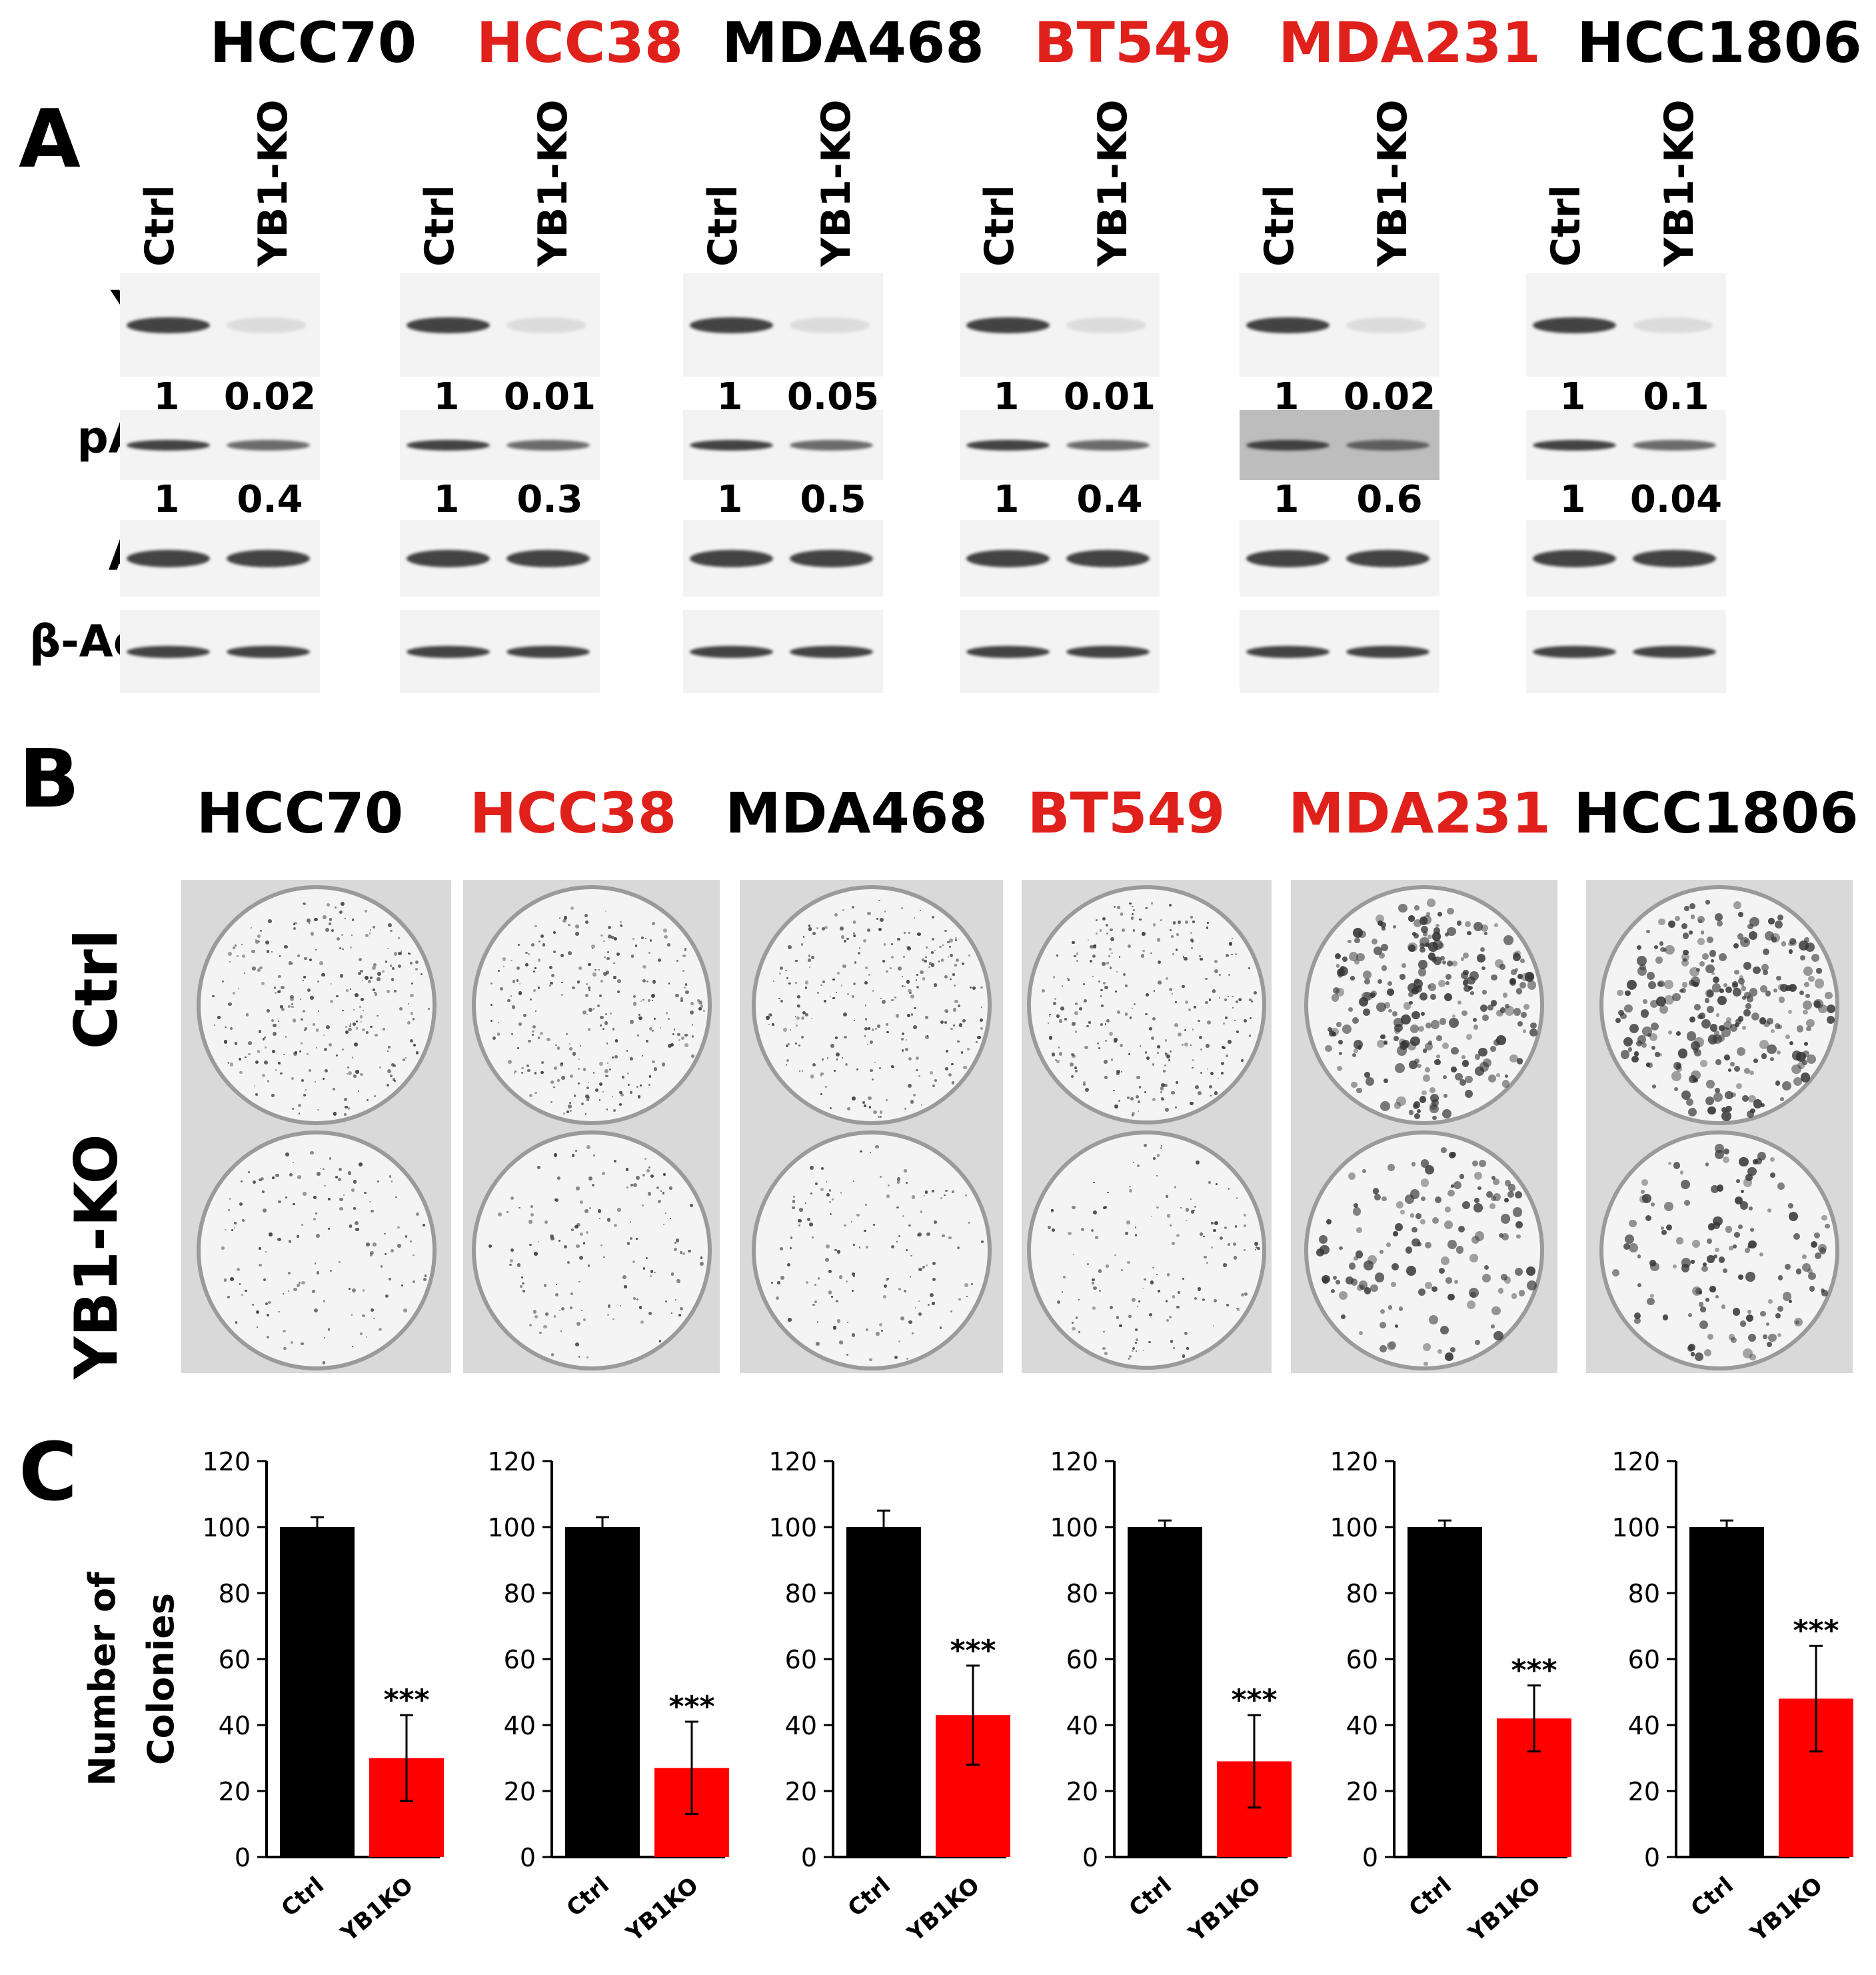 Image resolution: width=1876 pixels, height=1975 pixels. I want to click on plate-cell-line-title-hcc1806: HCC1806, so click(1716, 813).